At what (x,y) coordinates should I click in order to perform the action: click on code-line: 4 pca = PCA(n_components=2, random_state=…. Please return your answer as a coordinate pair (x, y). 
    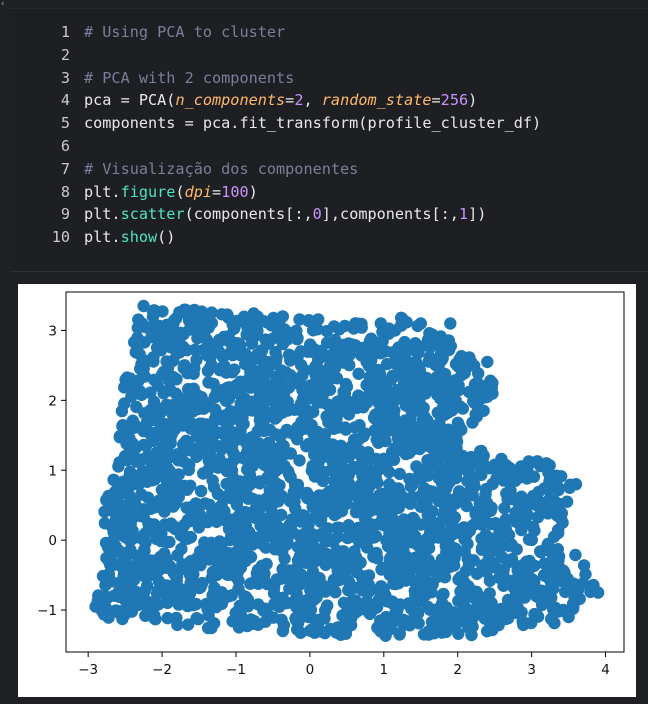
    Looking at the image, I should click on (340, 100).